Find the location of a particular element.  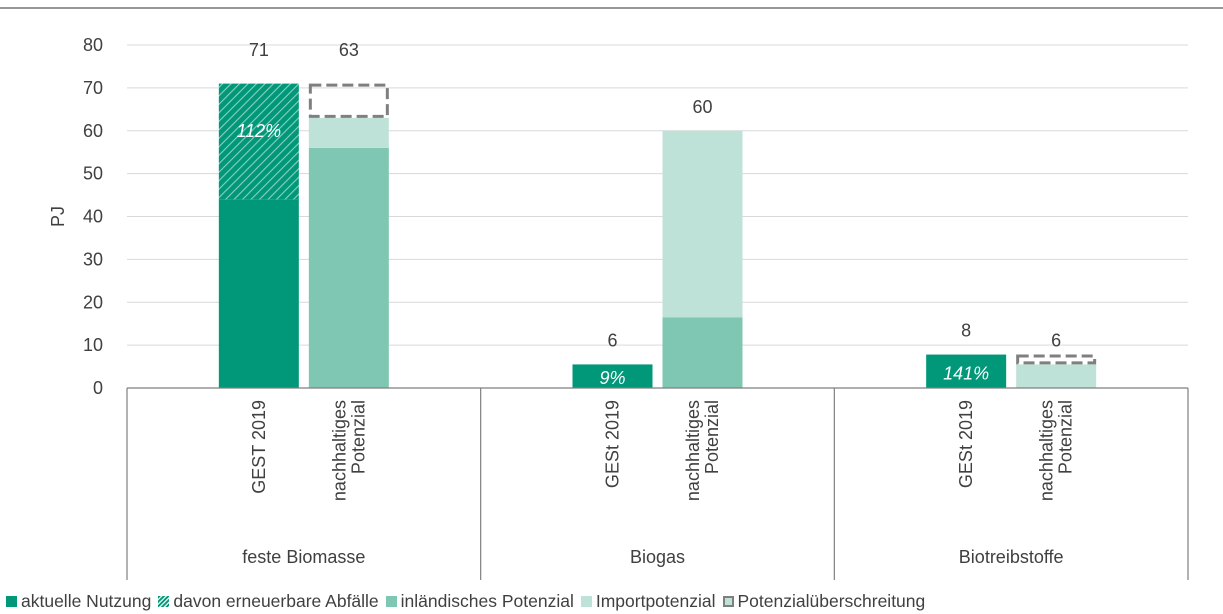

y-tick-label: 30 is located at coordinates (93, 259).